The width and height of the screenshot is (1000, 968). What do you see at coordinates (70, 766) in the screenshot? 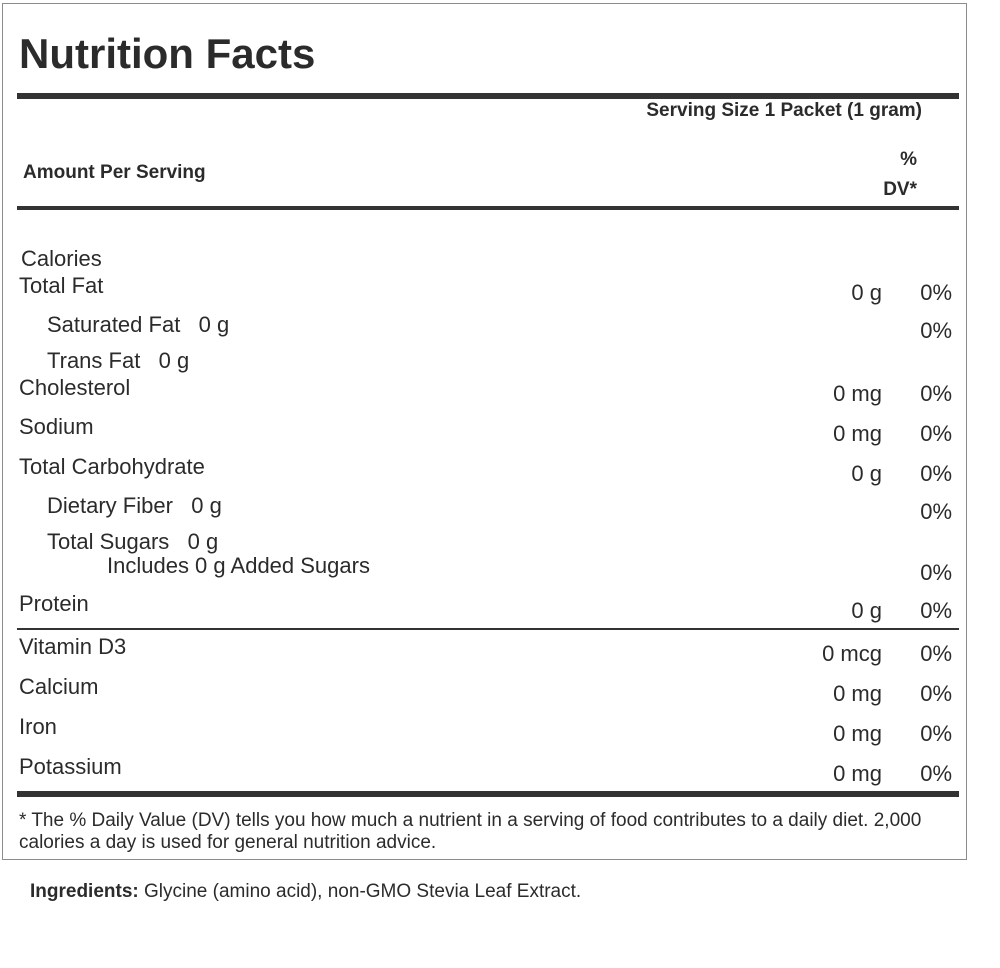
I see `vitamin-label: Potassium` at bounding box center [70, 766].